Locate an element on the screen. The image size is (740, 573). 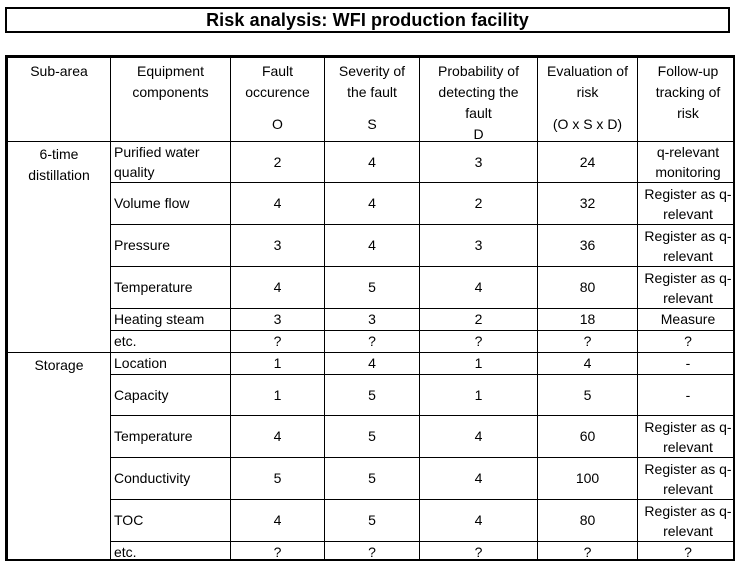
component-cell: Conductivity is located at coordinates (170, 478).